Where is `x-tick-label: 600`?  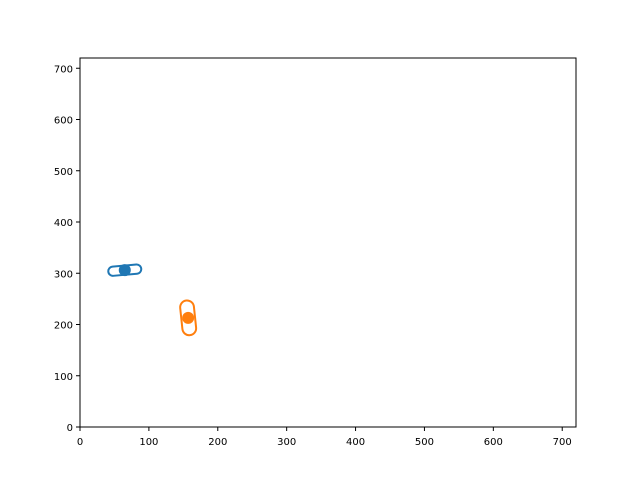
x-tick-label: 600 is located at coordinates (493, 442).